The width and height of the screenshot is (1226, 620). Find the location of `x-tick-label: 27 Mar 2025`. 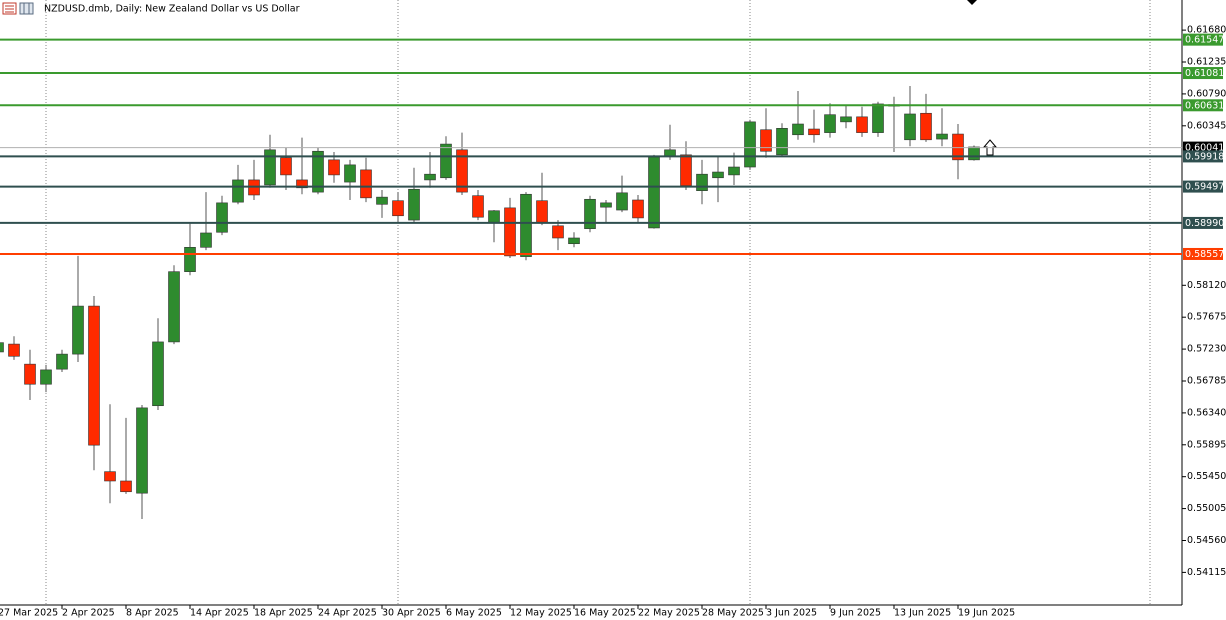

x-tick-label: 27 Mar 2025 is located at coordinates (29, 613).